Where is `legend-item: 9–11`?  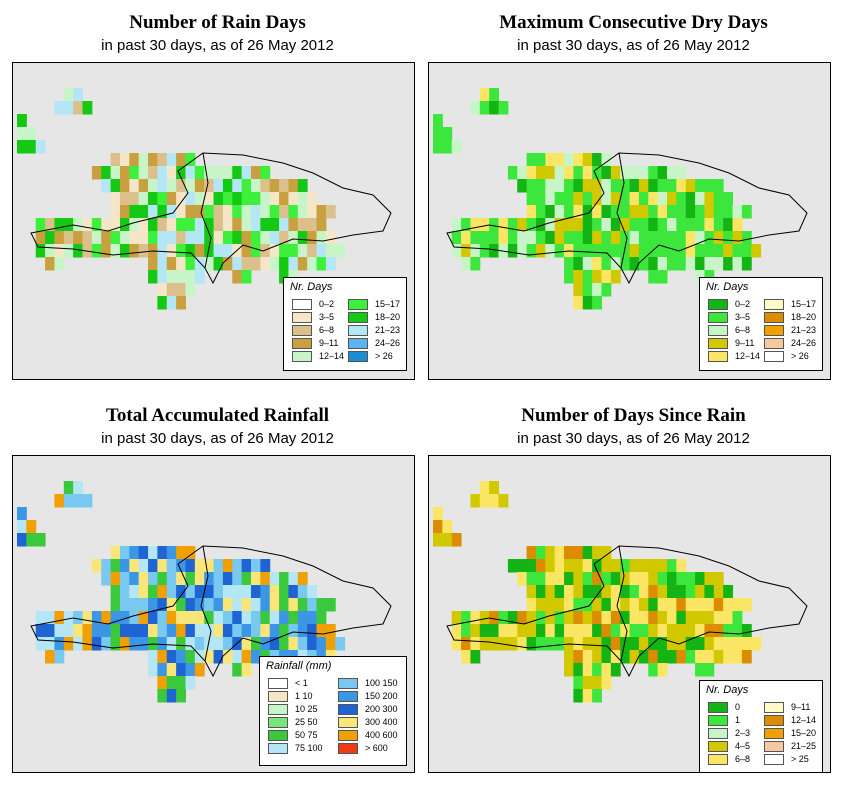 legend-item: 9–11 is located at coordinates (793, 707).